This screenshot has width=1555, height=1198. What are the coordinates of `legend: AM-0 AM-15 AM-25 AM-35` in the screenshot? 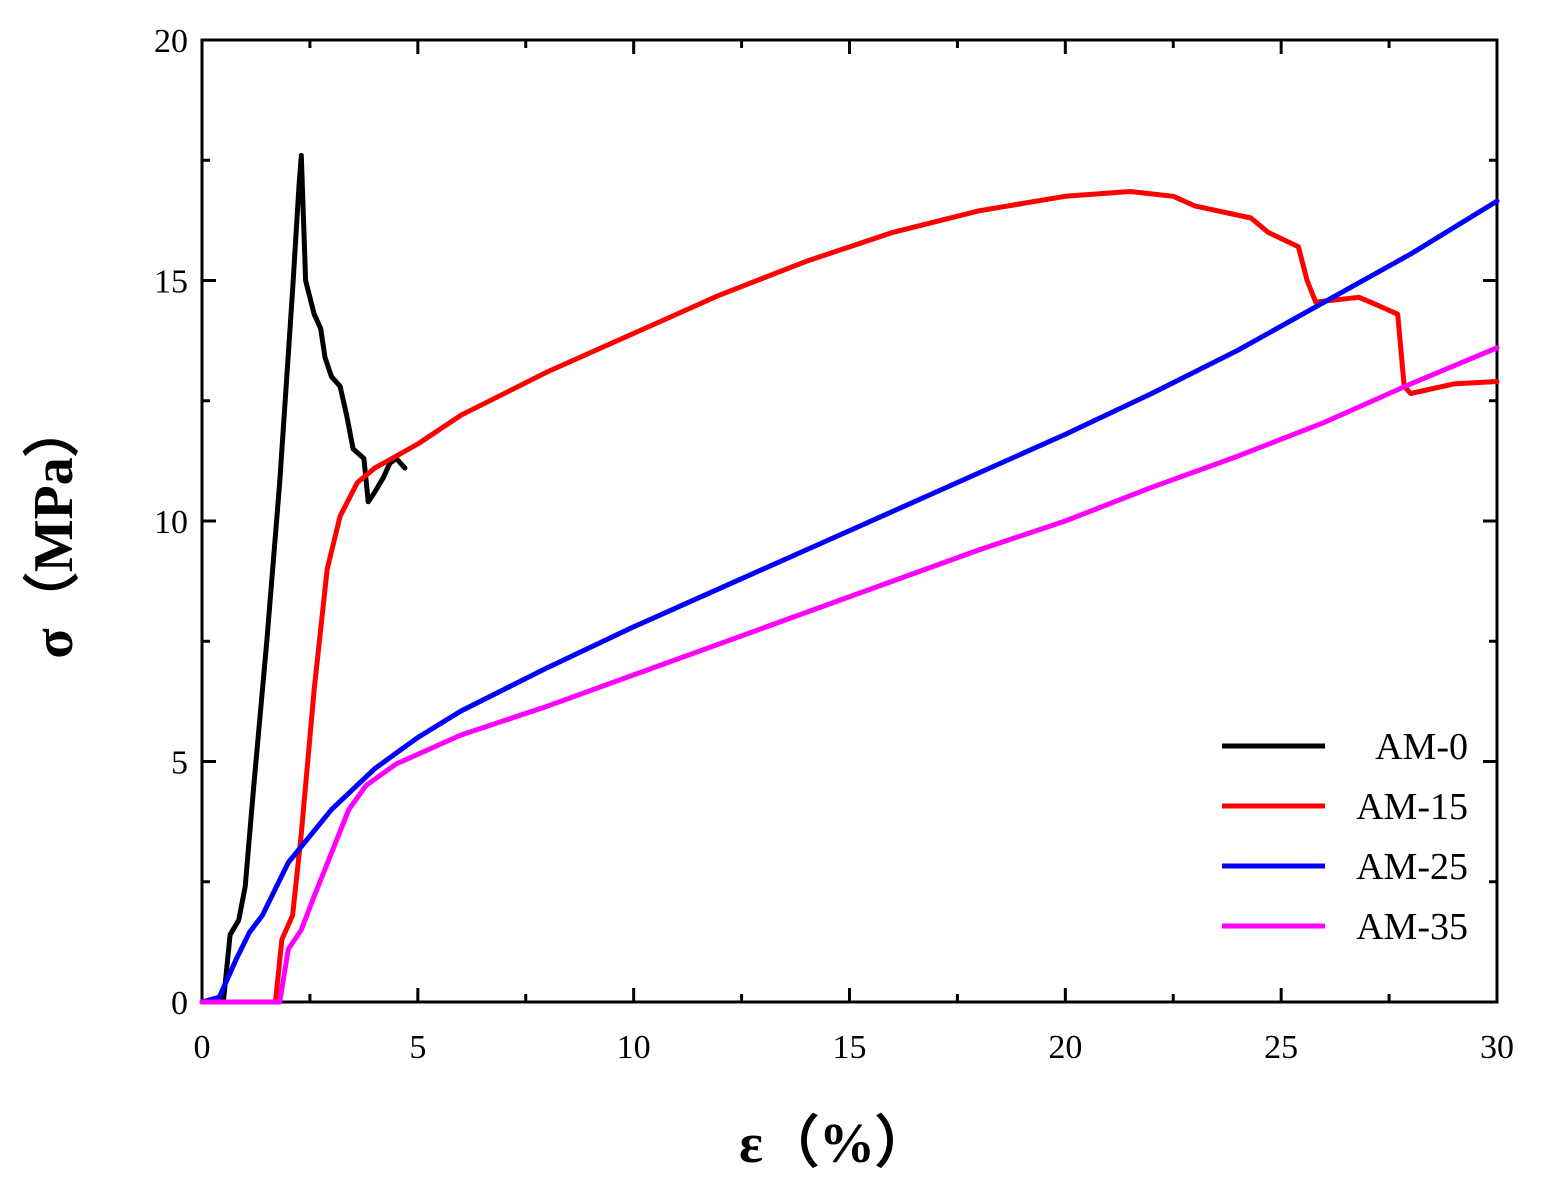 It's located at (1345, 837).